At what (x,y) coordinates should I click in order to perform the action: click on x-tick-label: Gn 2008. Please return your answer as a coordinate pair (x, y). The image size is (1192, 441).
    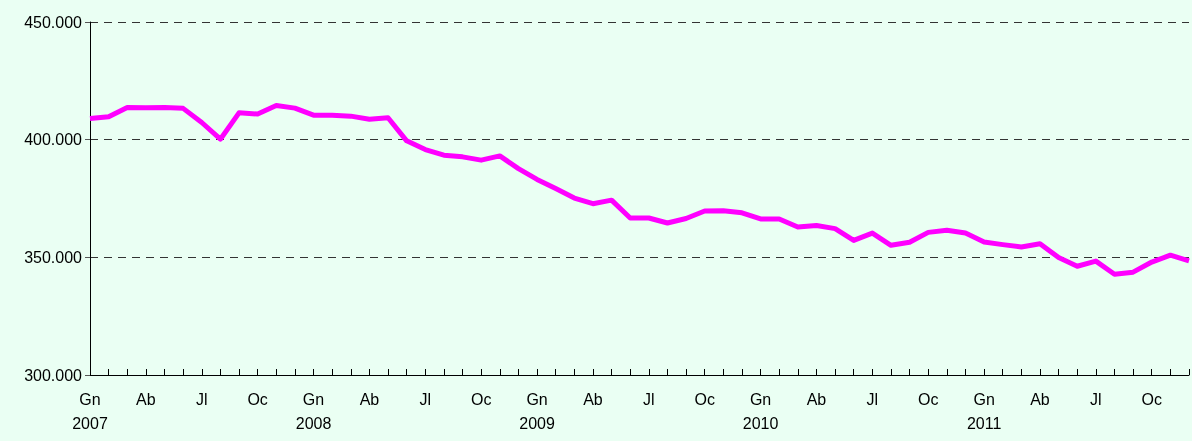
    Looking at the image, I should click on (313, 411).